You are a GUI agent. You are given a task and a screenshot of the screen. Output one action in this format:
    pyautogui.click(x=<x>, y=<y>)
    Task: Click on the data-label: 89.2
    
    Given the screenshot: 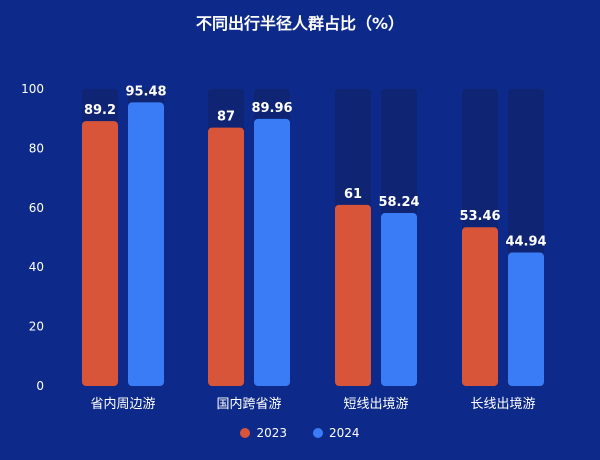 What is the action you would take?
    pyautogui.click(x=100, y=110)
    